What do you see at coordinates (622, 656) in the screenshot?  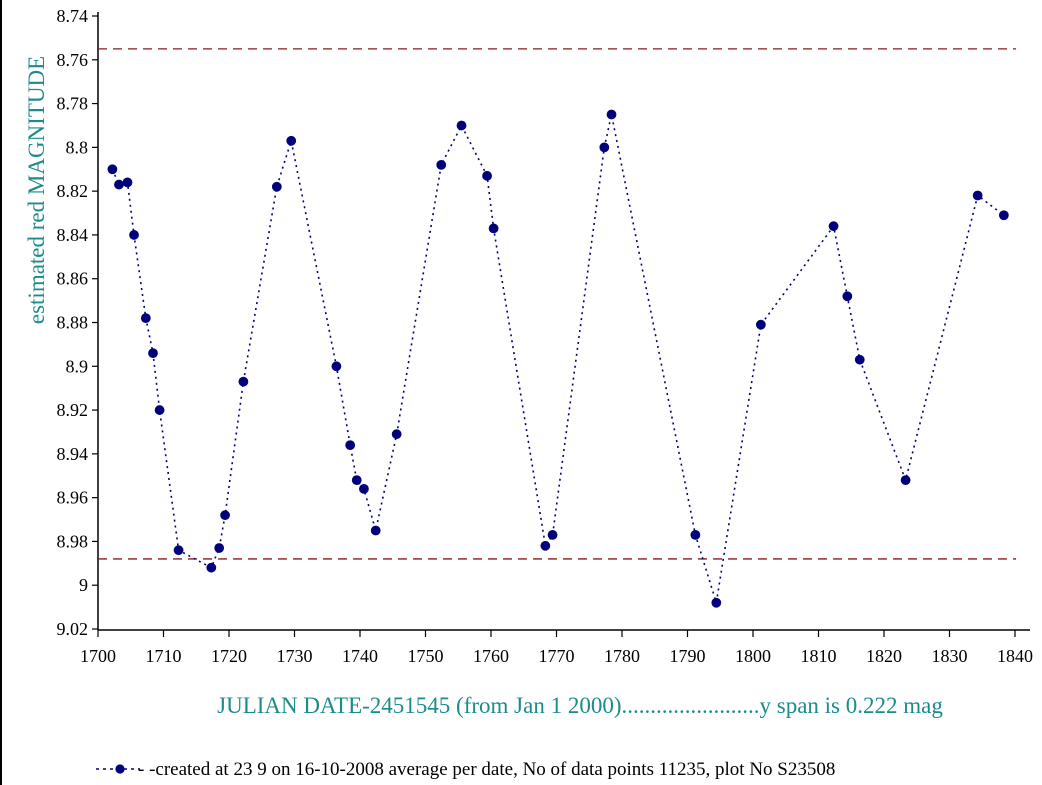 I see `x-tick-label: 1780` at bounding box center [622, 656].